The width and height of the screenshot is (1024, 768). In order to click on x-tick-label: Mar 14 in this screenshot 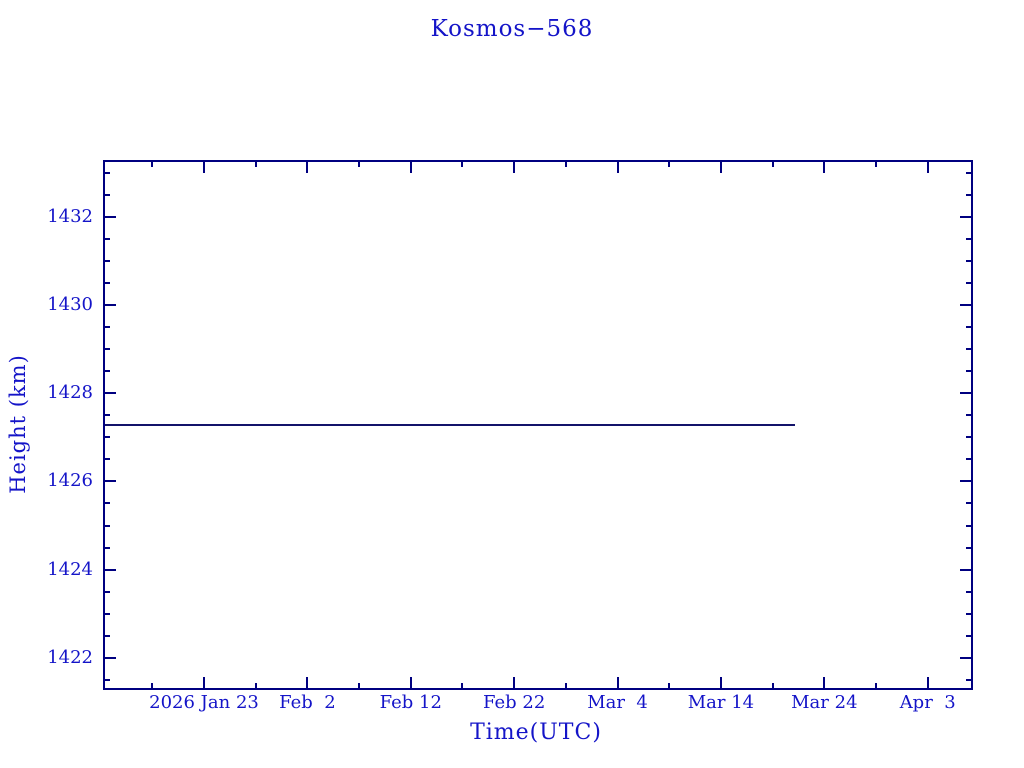, I will do `click(721, 702)`.